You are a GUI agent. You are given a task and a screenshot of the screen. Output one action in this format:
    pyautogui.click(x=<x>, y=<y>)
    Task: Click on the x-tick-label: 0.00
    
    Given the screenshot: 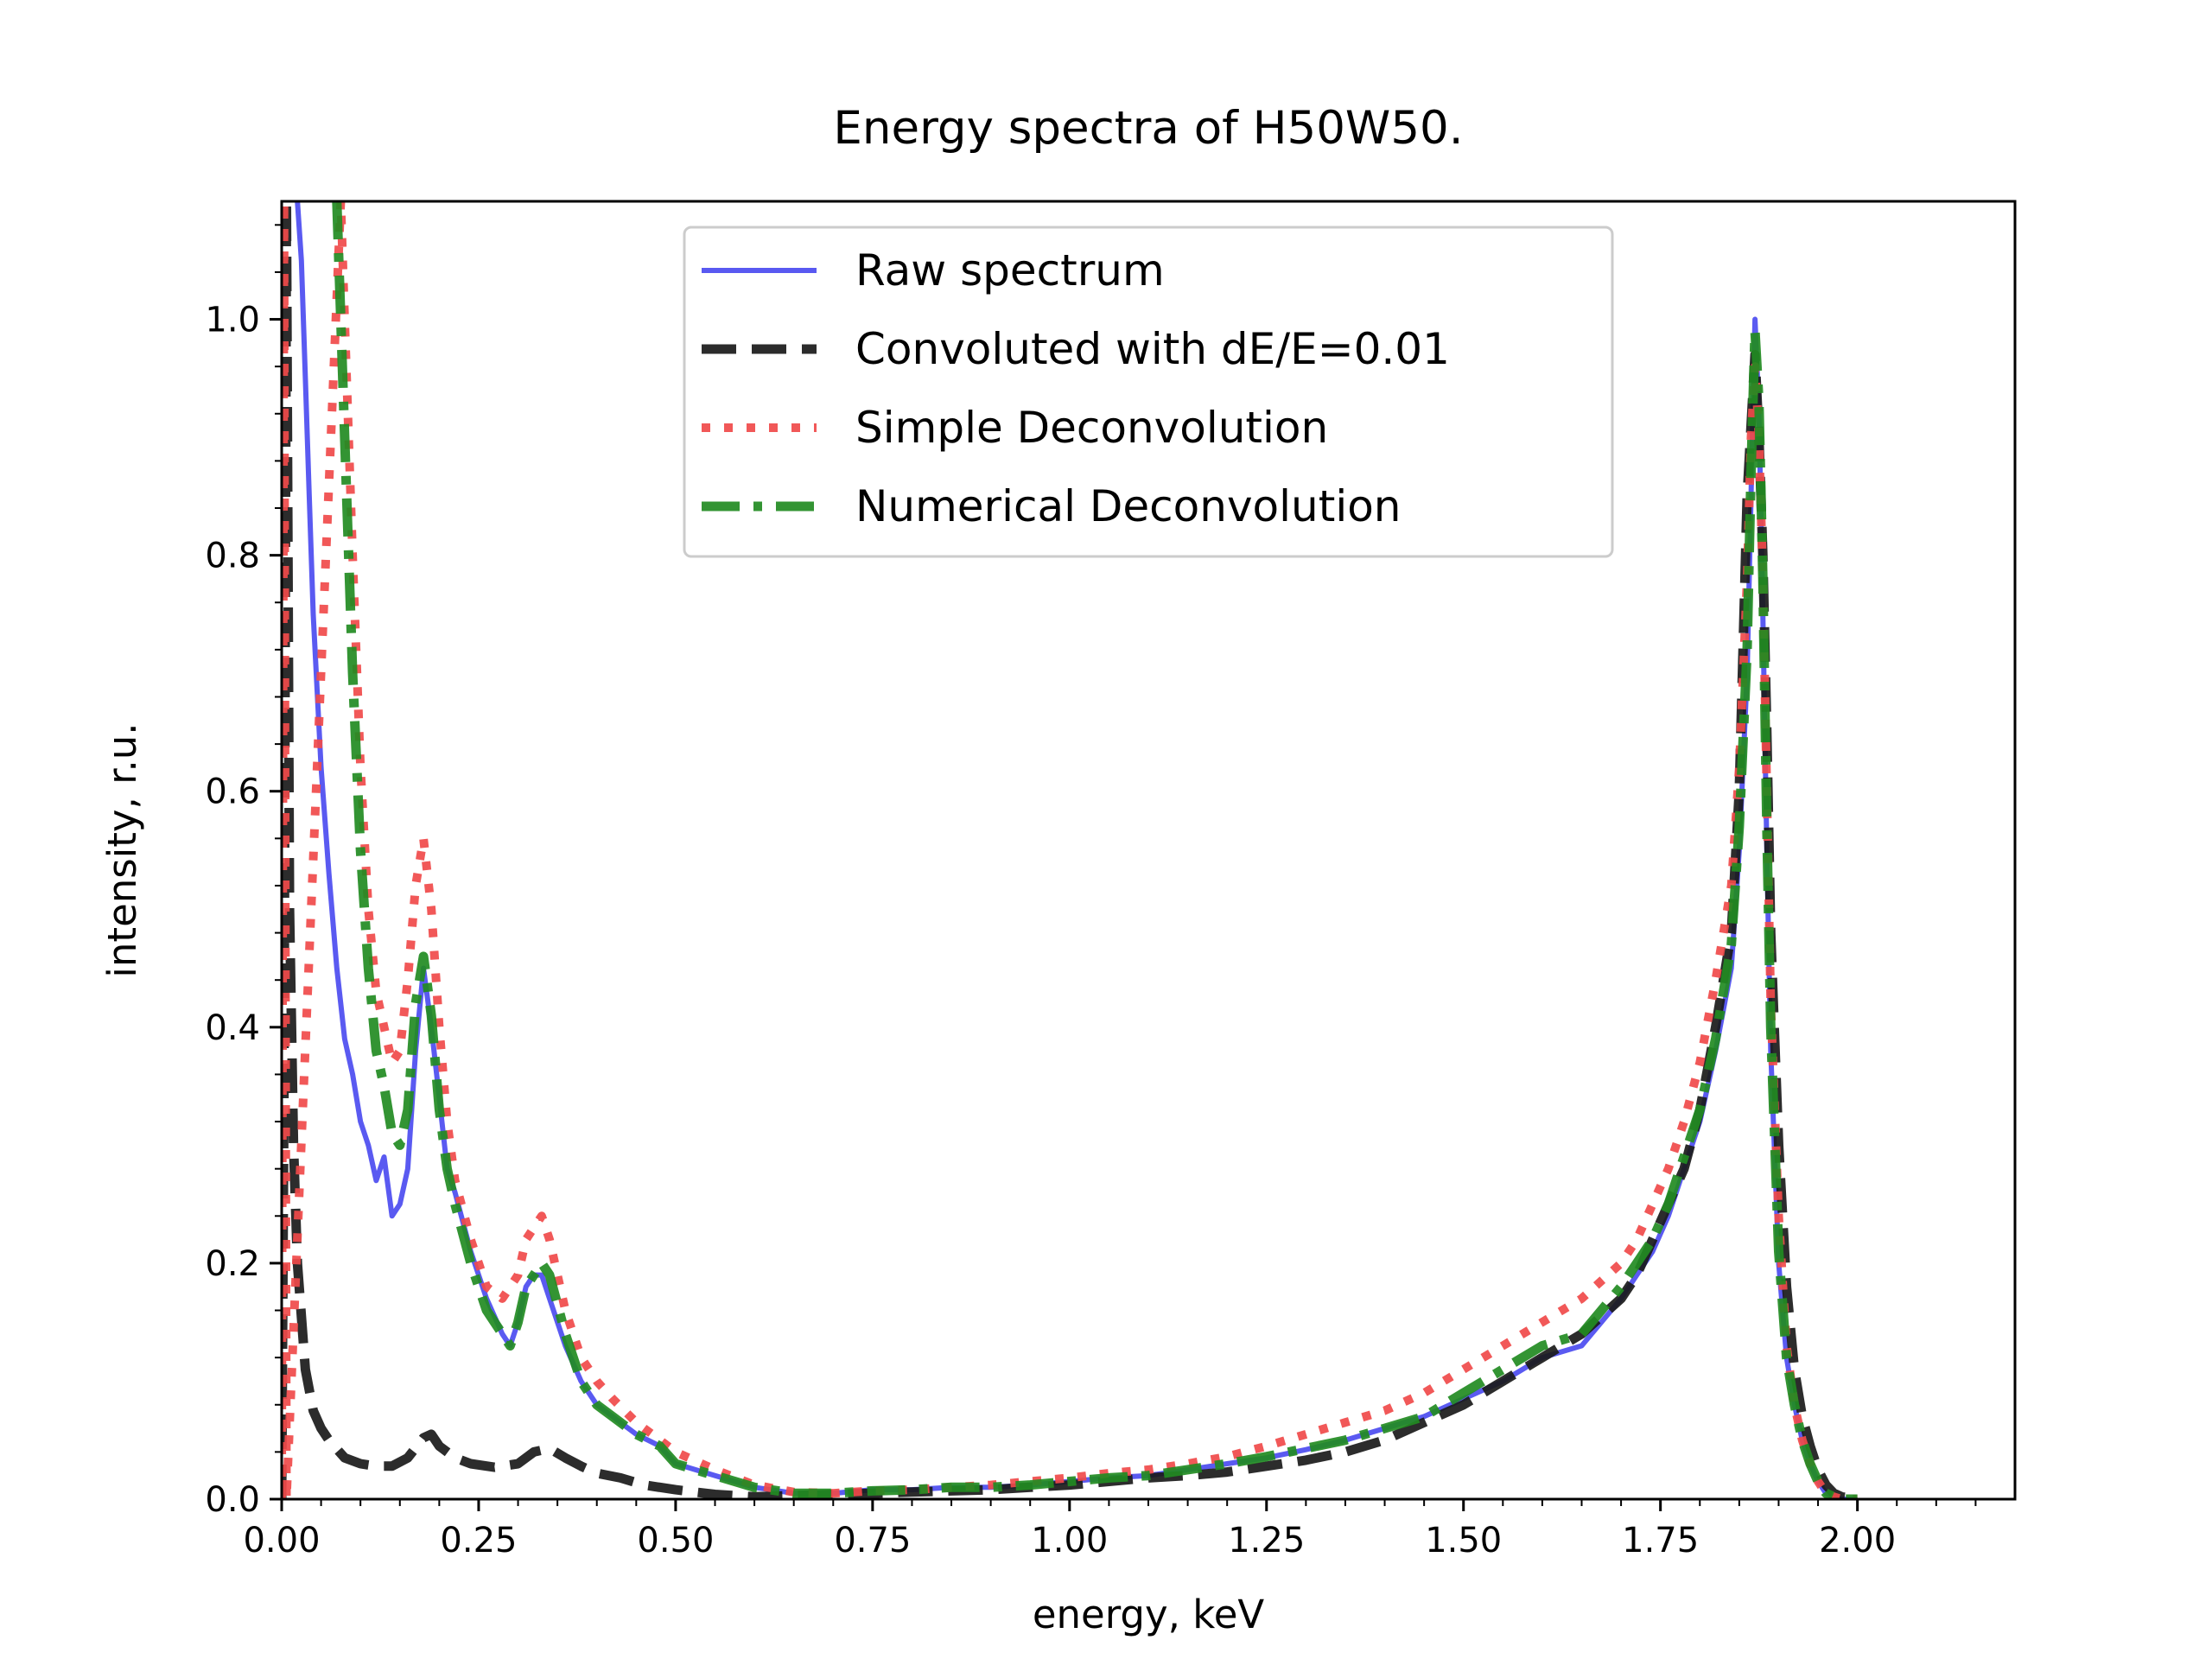 What is the action you would take?
    pyautogui.click(x=281, y=1540)
    